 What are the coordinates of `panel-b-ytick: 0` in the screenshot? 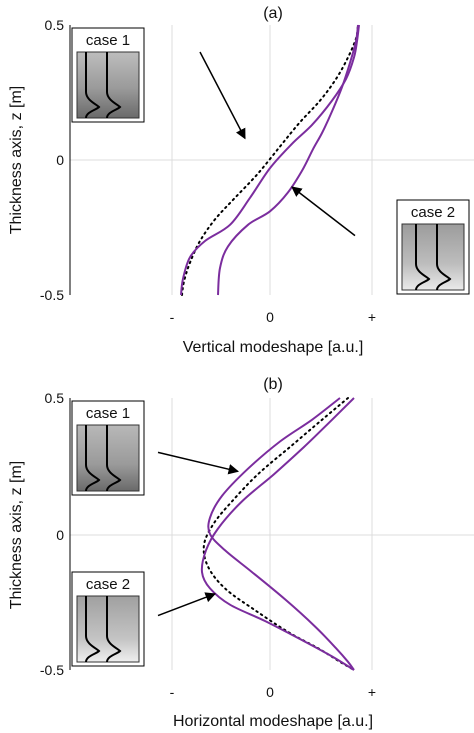 It's located at (60, 535).